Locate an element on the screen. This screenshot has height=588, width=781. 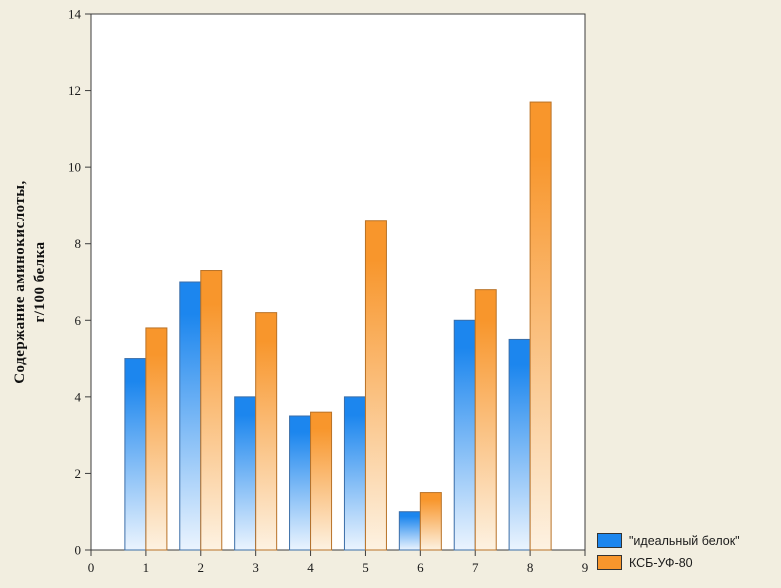
x-tick-label: 8 is located at coordinates (530, 567).